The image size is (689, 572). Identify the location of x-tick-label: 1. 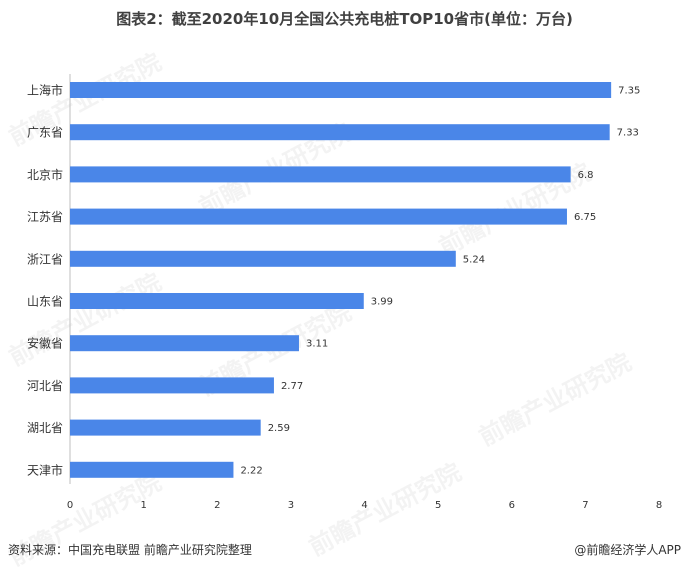
(143, 505).